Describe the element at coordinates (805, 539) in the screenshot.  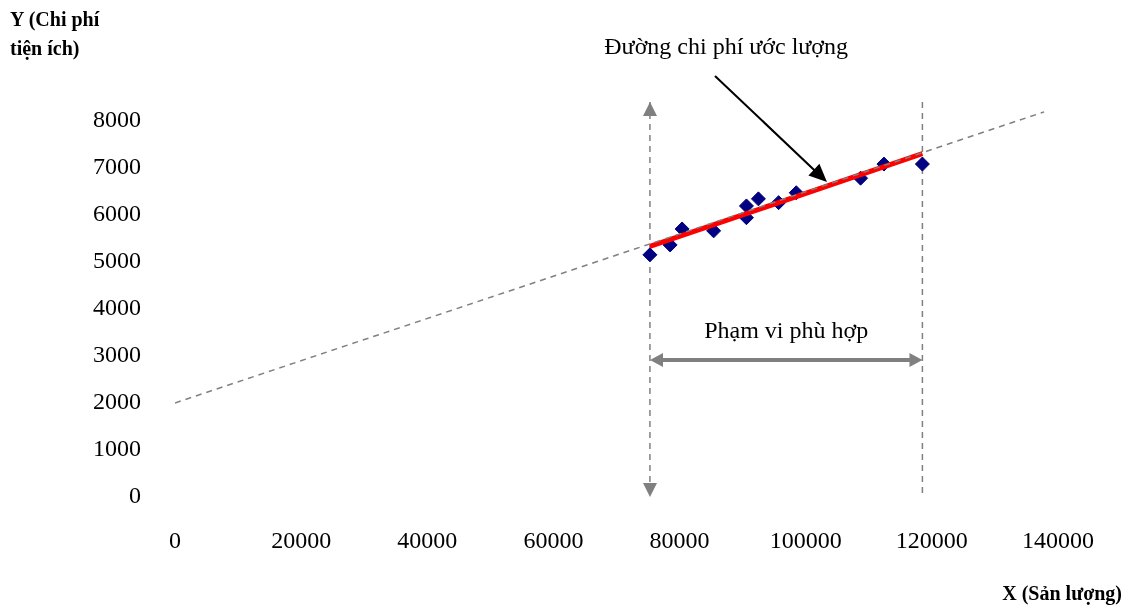
I see `x-tick-label: 100000` at that location.